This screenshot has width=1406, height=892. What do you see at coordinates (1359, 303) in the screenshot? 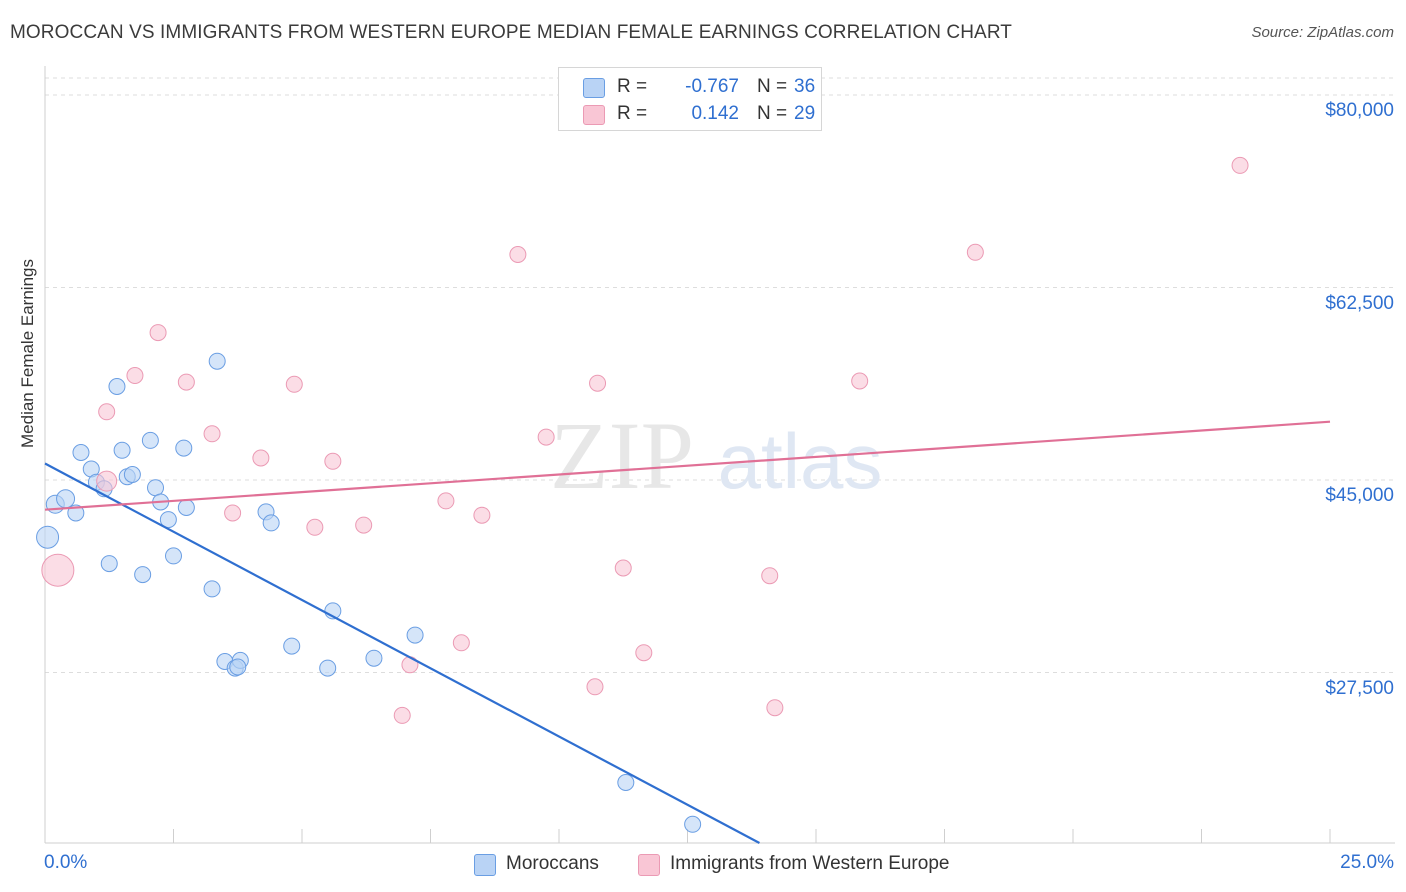
I see `y-tick-label: $62,500` at bounding box center [1359, 303].